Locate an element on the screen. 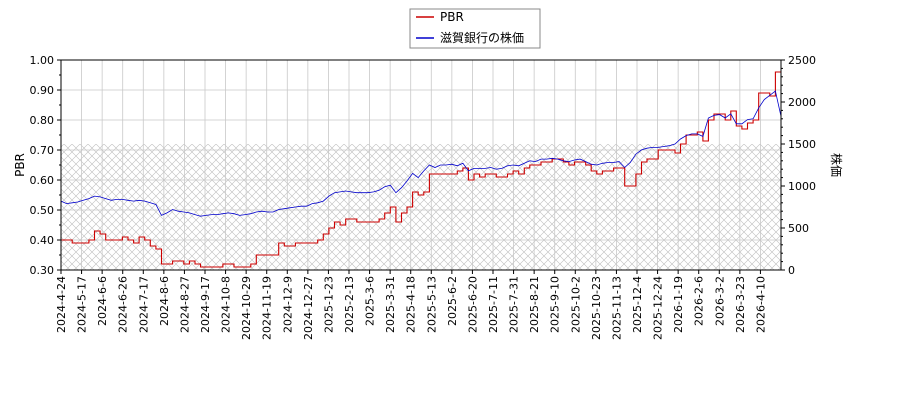 Image resolution: width=900 pixels, height=400 pixels. left-tick-label: 0.30 is located at coordinates (42, 270).